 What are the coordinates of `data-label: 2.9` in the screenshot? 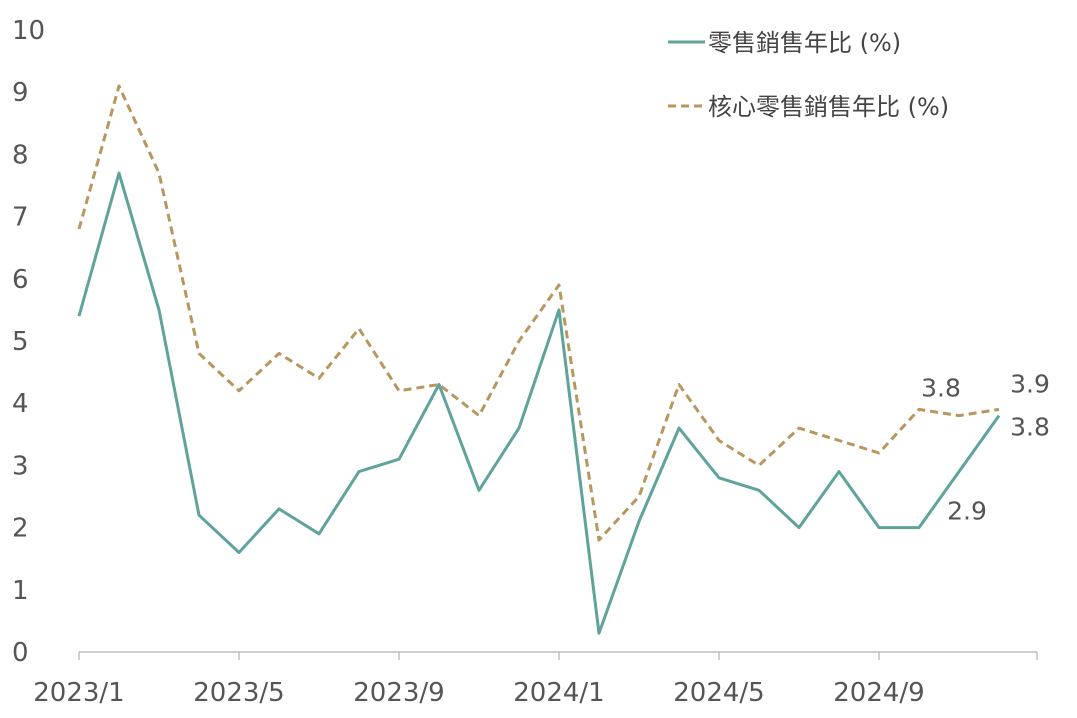 It's located at (967, 511).